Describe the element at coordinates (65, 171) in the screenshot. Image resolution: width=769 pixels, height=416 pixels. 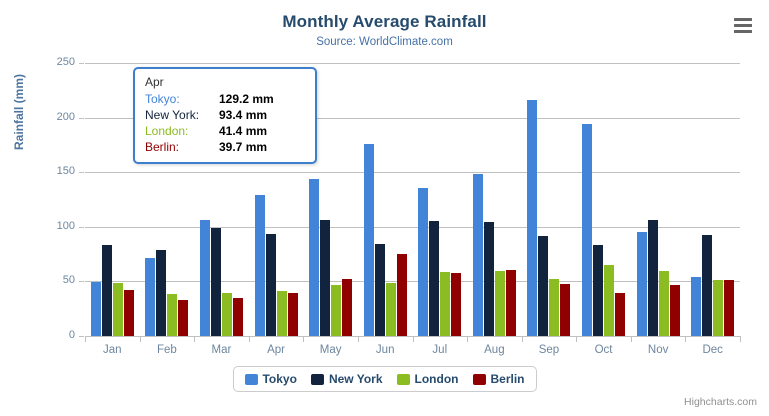
I see `y-axis-tick-label: 150` at that location.